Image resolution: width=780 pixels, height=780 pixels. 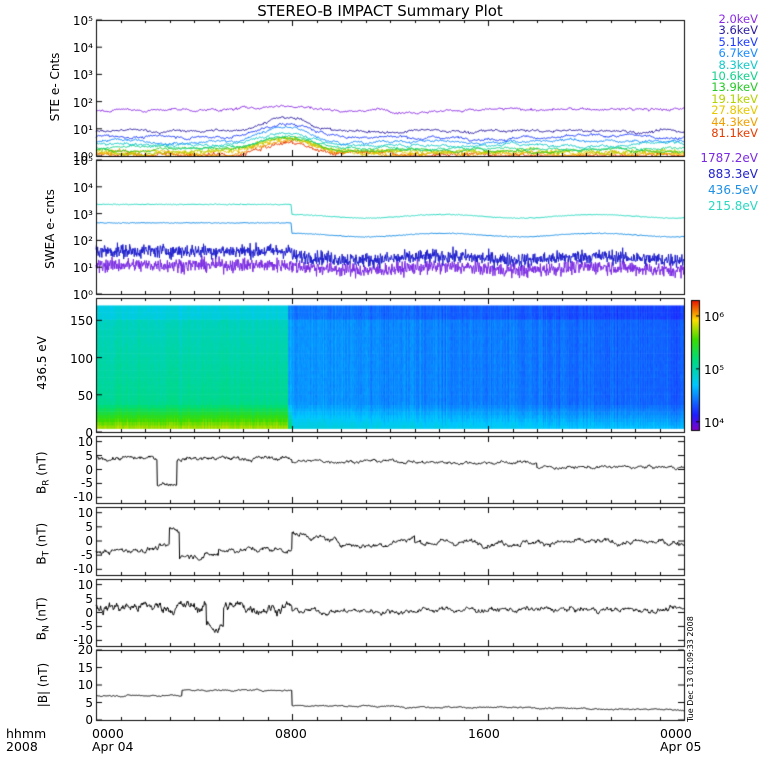 What do you see at coordinates (82, 75) in the screenshot?
I see `ste-ytick-label: 10³` at bounding box center [82, 75].